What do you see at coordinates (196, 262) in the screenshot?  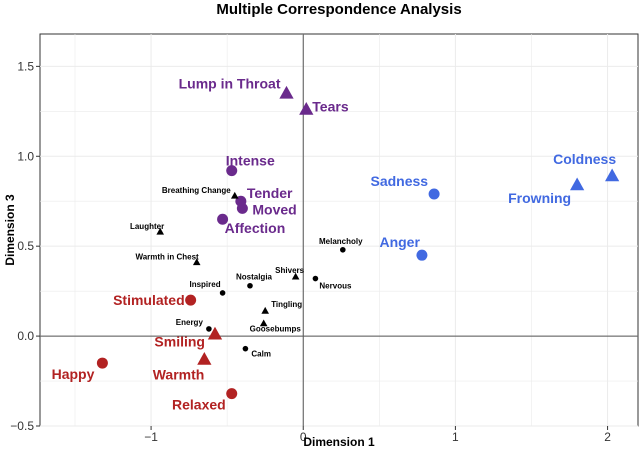 I see `point-warmth-in-chest` at bounding box center [196, 262].